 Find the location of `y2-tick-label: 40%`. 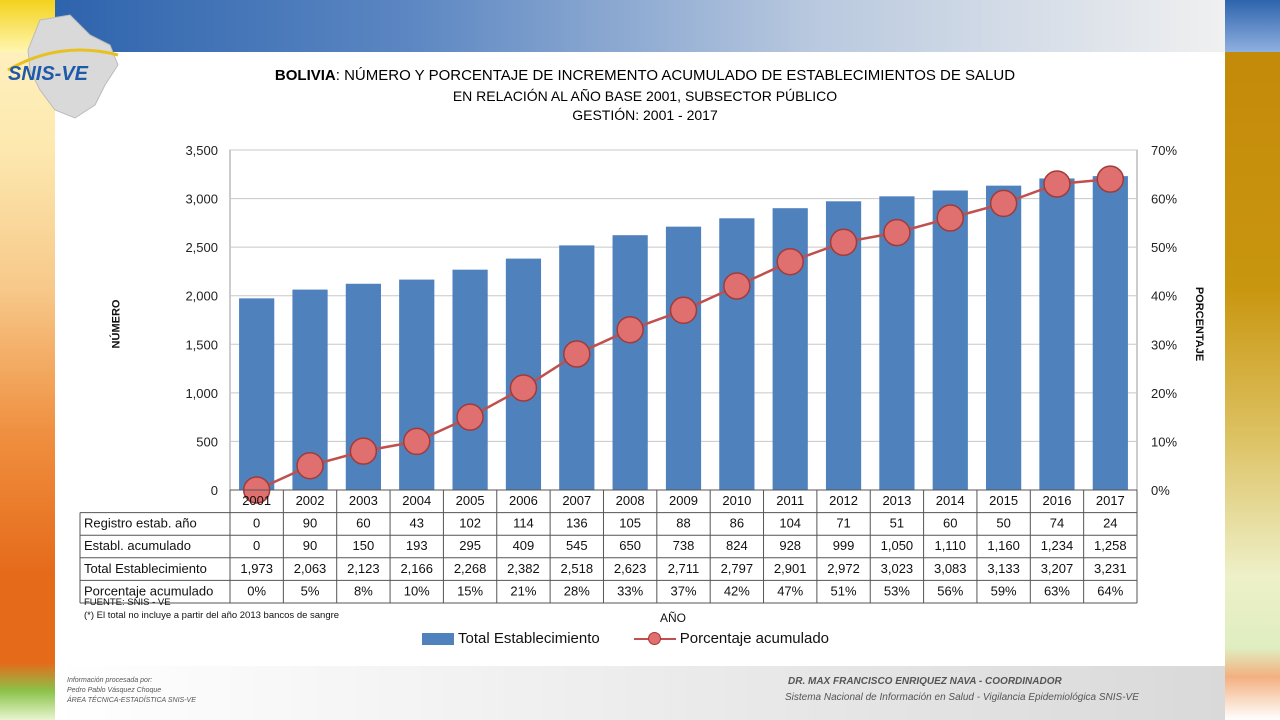

y2-tick-label: 40% is located at coordinates (1164, 296).